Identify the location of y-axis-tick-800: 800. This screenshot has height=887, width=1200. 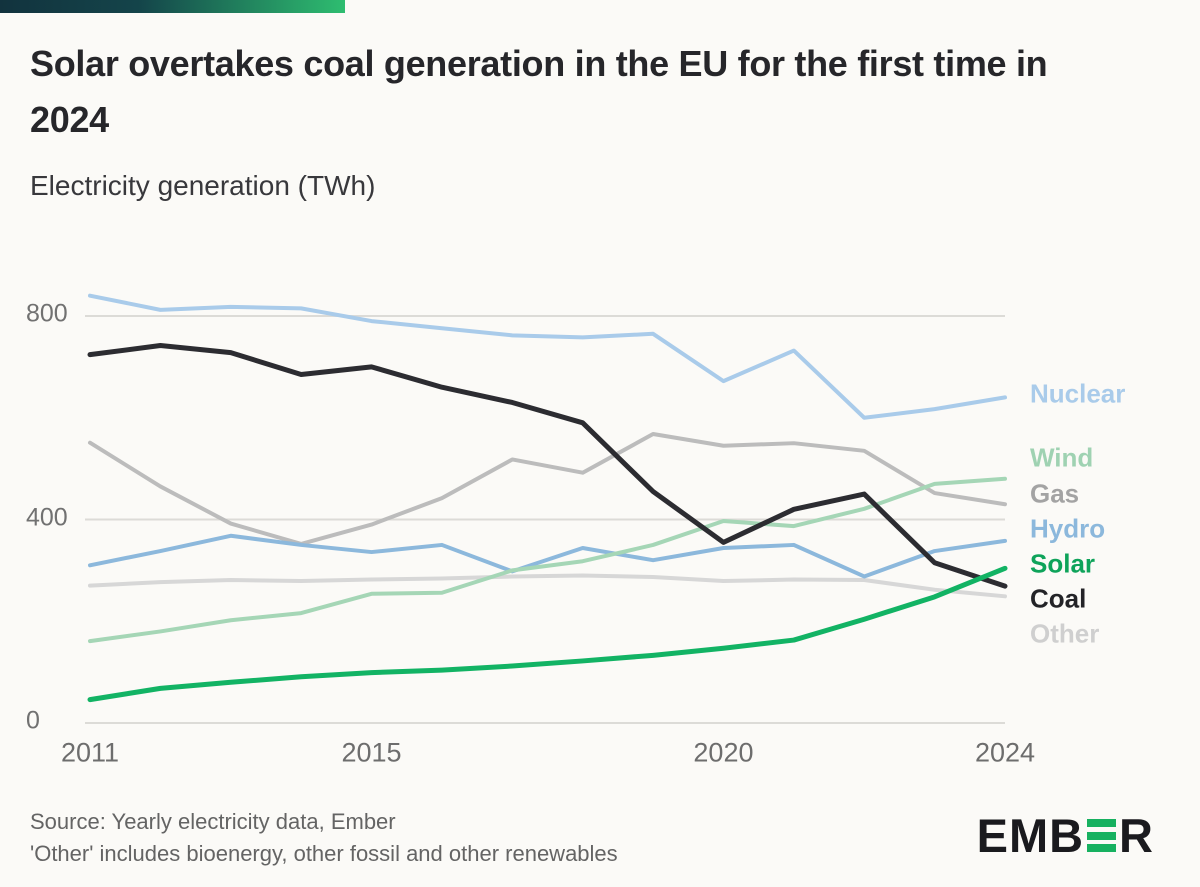
(47, 313).